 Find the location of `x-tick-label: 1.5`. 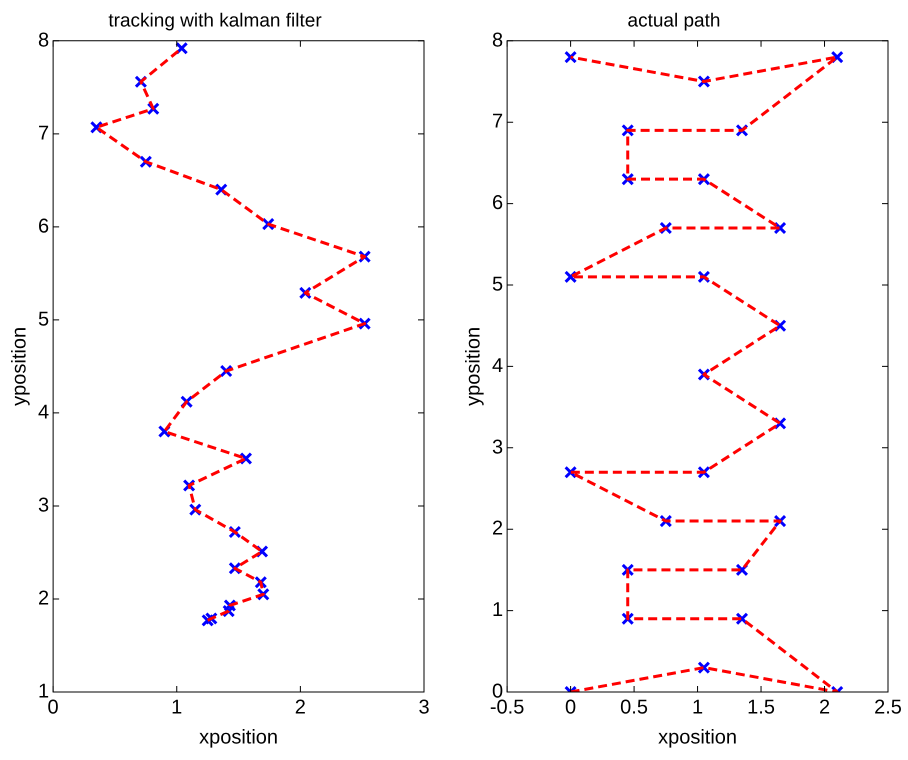

x-tick-label: 1.5 is located at coordinates (761, 707).